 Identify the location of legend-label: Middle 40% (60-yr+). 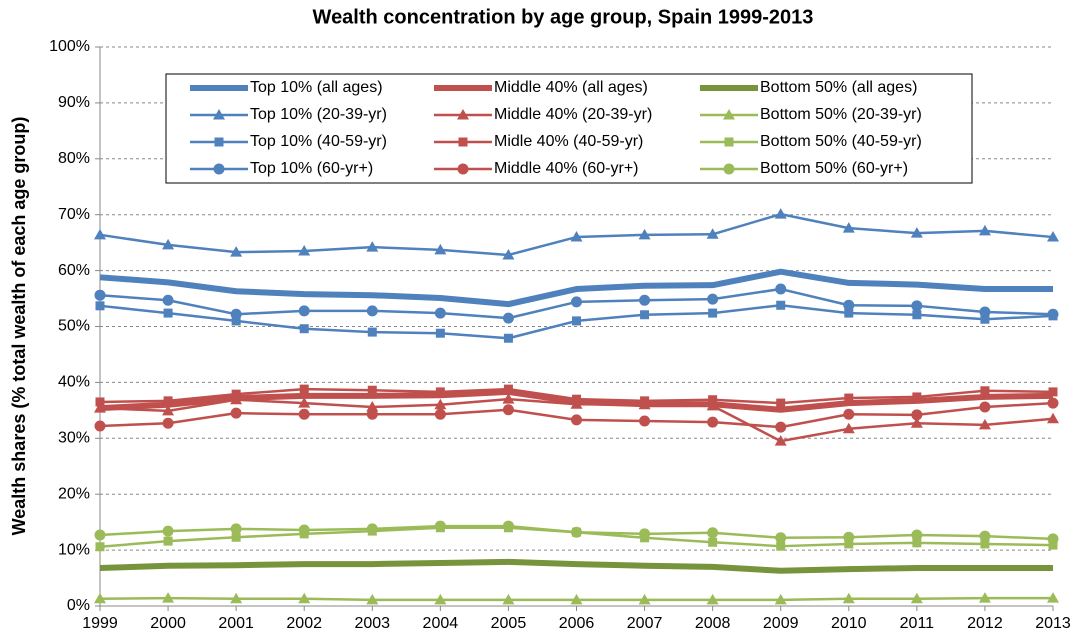
(566, 168).